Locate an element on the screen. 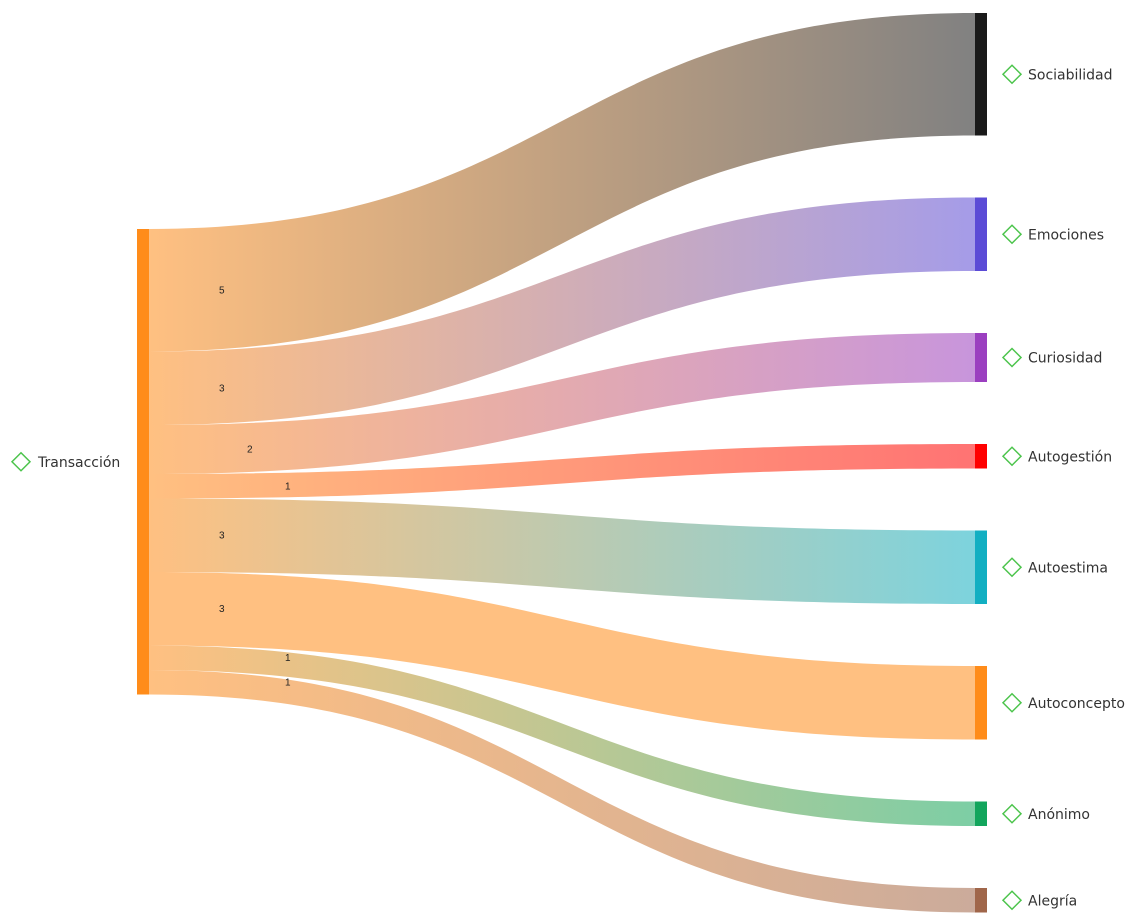 The height and width of the screenshot is (913, 1136). target-node-anonimo is located at coordinates (981, 813).